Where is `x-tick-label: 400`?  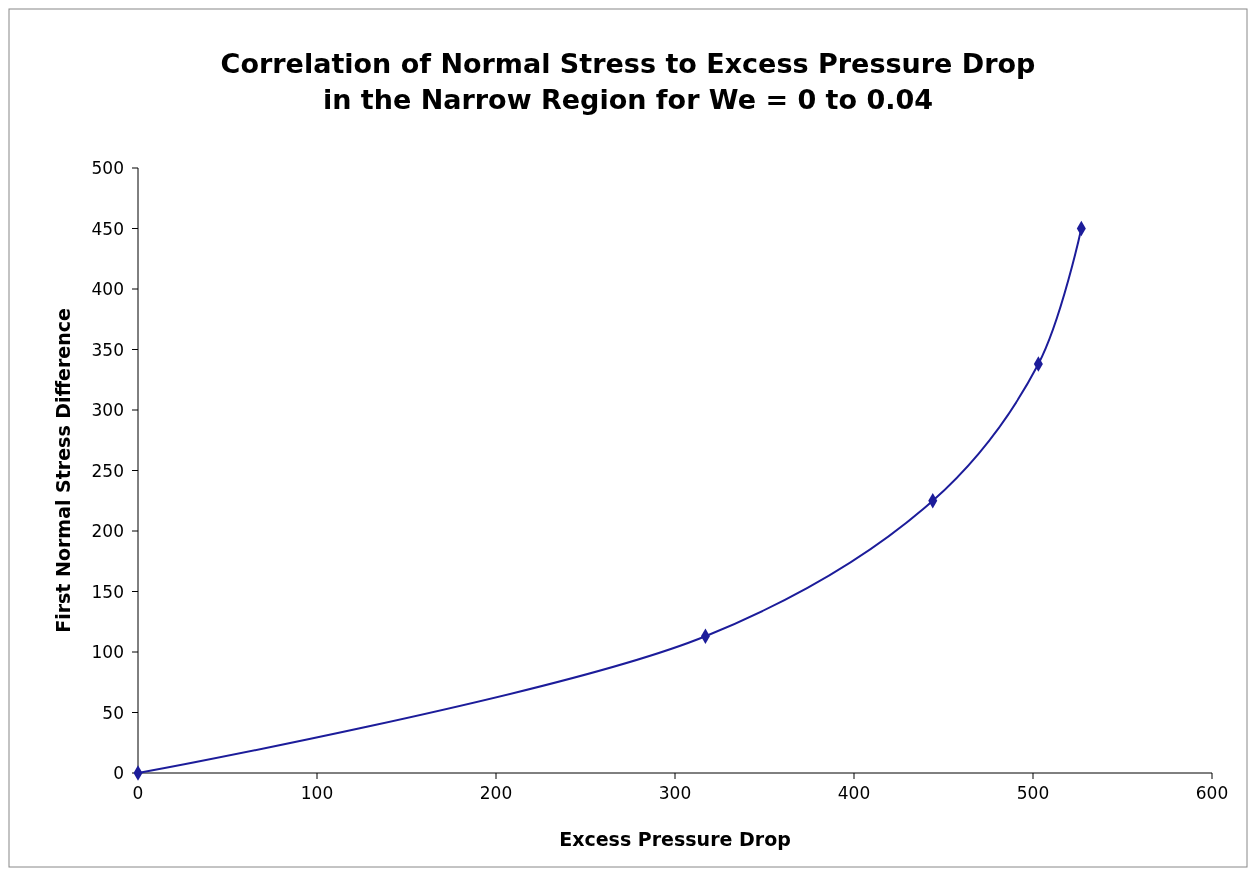
x-tick-label: 400 is located at coordinates (854, 793).